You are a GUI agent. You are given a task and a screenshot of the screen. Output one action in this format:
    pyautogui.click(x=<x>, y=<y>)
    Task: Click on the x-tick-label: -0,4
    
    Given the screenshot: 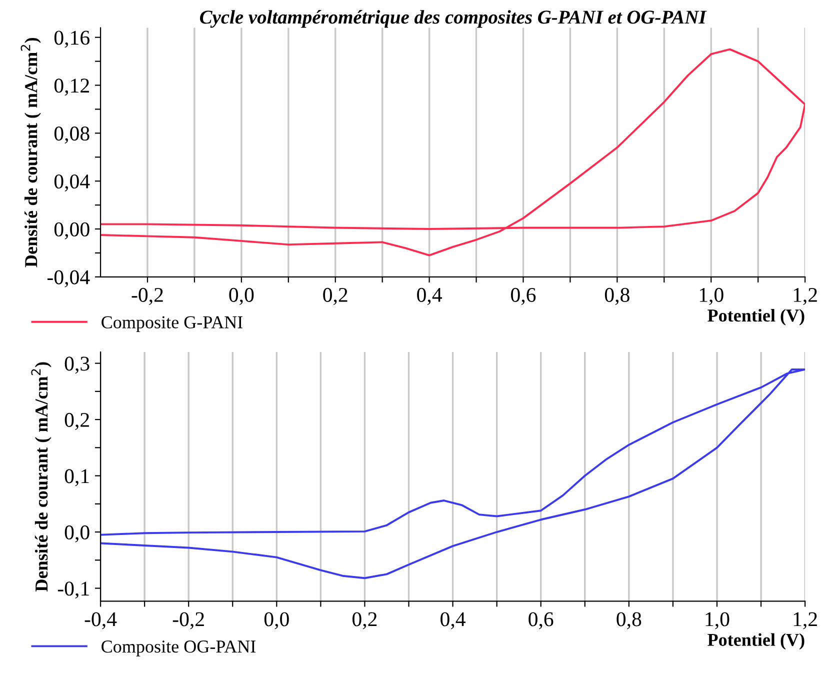 What is the action you would take?
    pyautogui.click(x=100, y=621)
    